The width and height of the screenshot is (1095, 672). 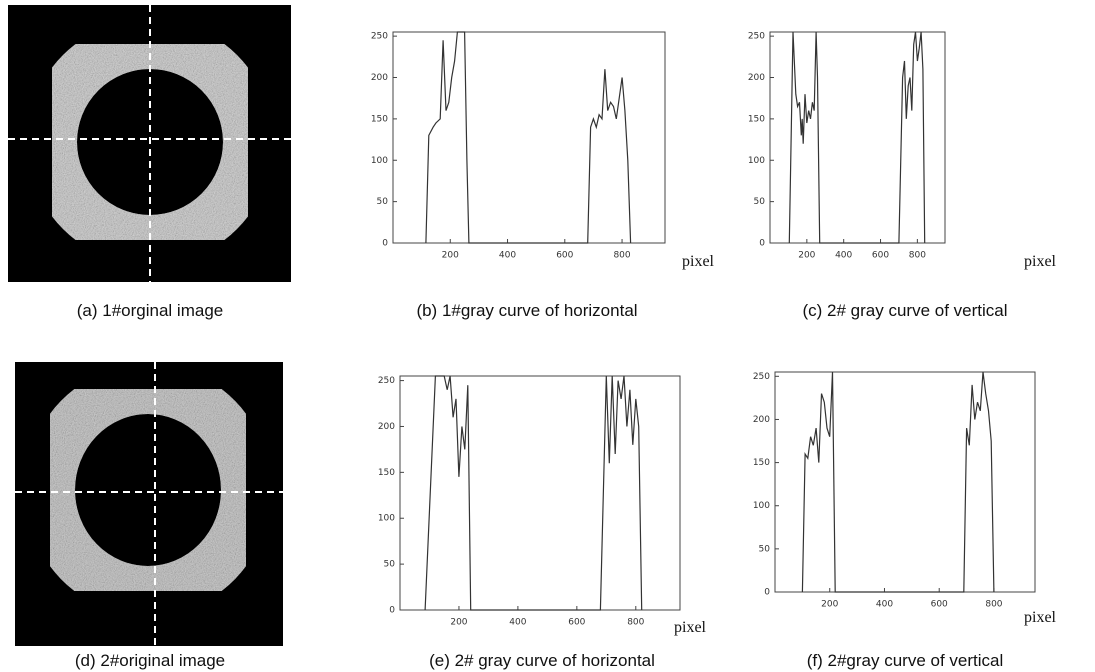 What do you see at coordinates (150, 310) in the screenshot?
I see `caption: (a) 1#orginal image` at bounding box center [150, 310].